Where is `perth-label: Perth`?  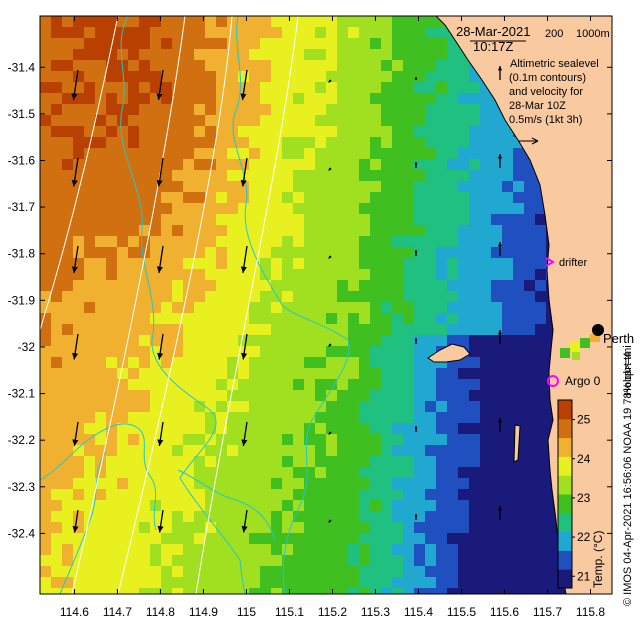
perth-label: Perth is located at coordinates (618, 338).